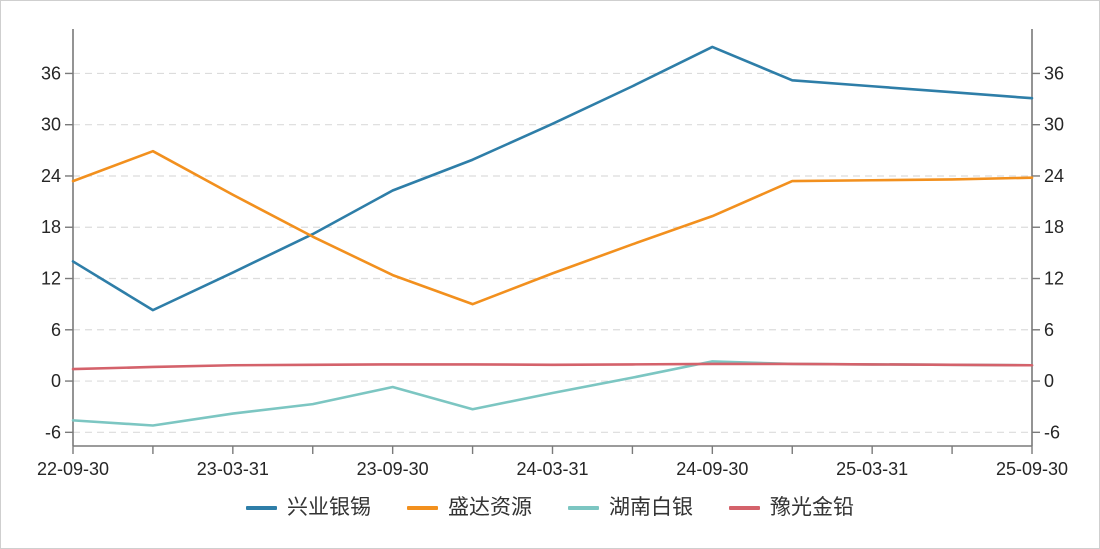  What do you see at coordinates (1054, 279) in the screenshot?
I see `y-axis-label-right: 12` at bounding box center [1054, 279].